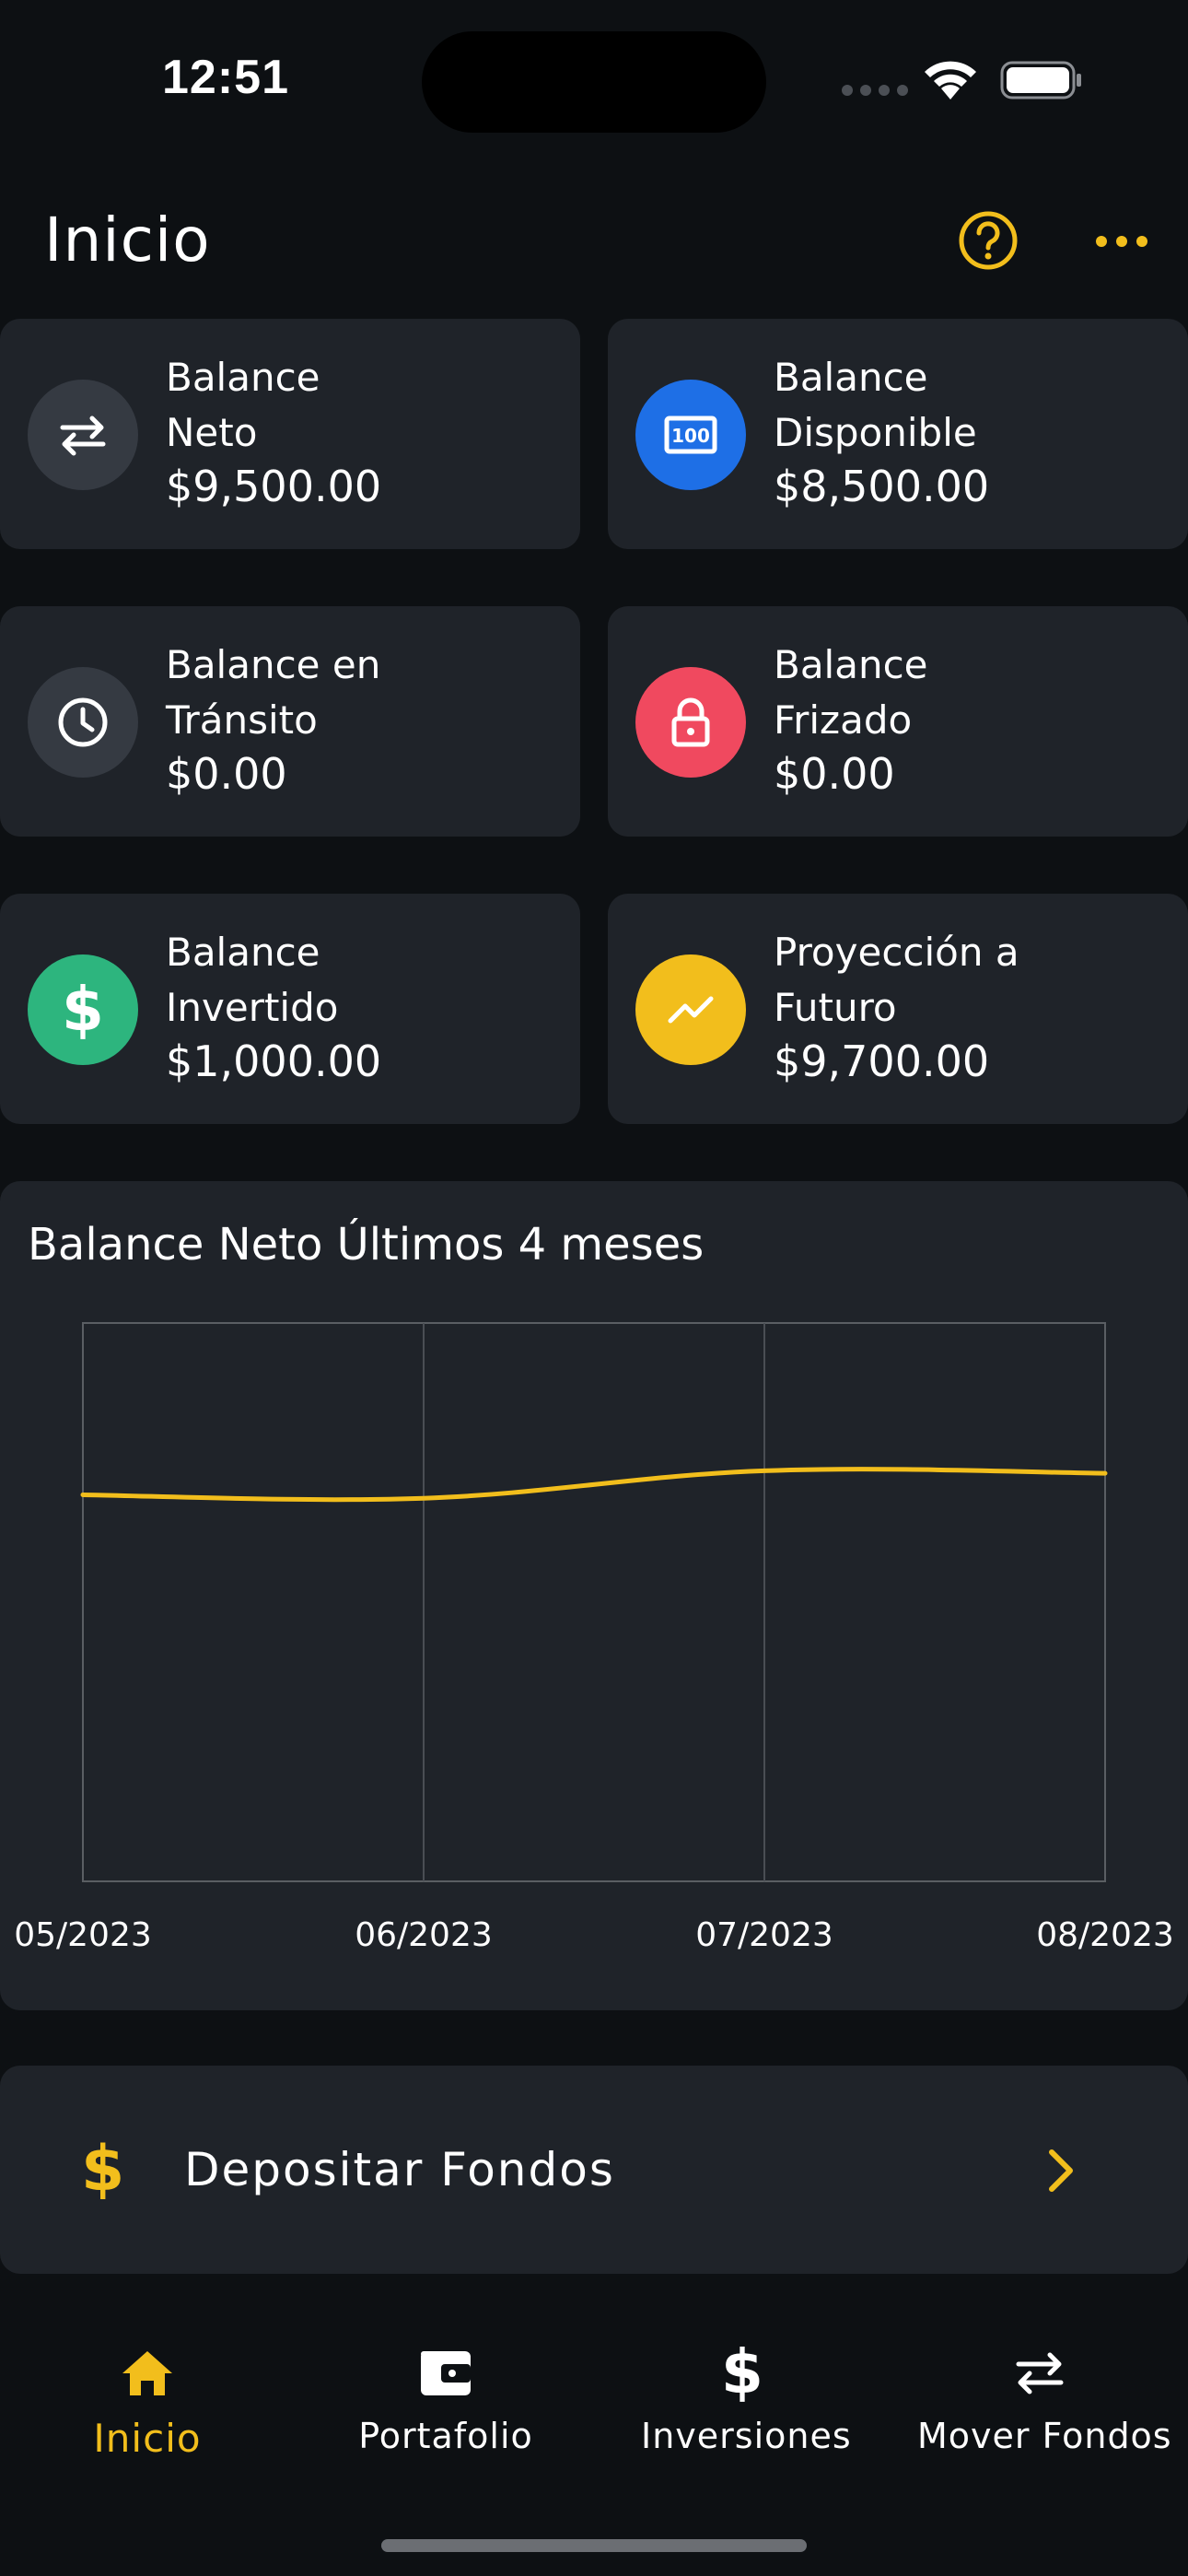 The width and height of the screenshot is (1188, 2576). Describe the element at coordinates (882, 486) in the screenshot. I see `card-value: $8,500.00` at that location.